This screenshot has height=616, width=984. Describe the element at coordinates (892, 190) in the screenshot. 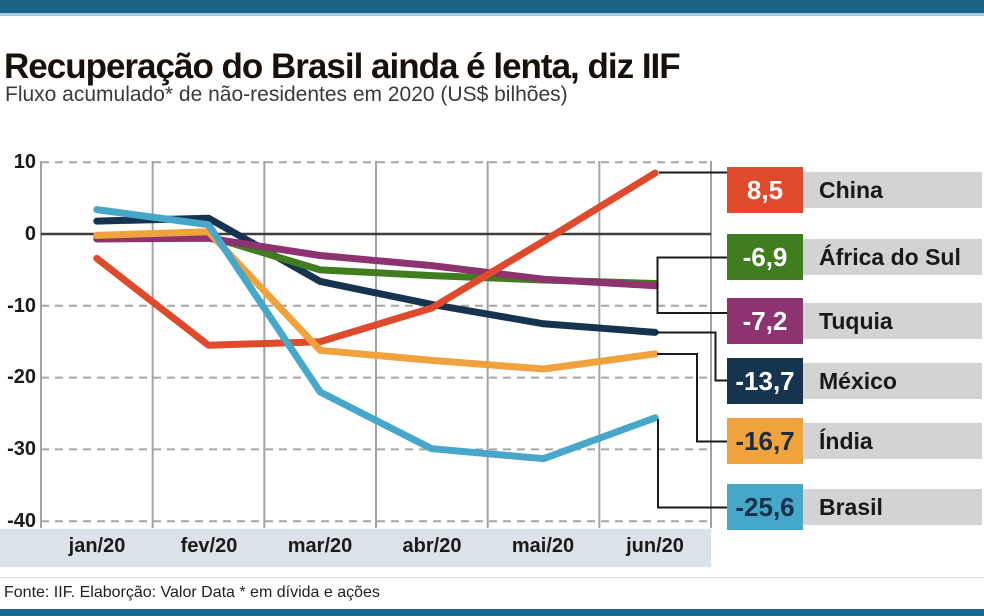

I see `legend-label-band: China` at that location.